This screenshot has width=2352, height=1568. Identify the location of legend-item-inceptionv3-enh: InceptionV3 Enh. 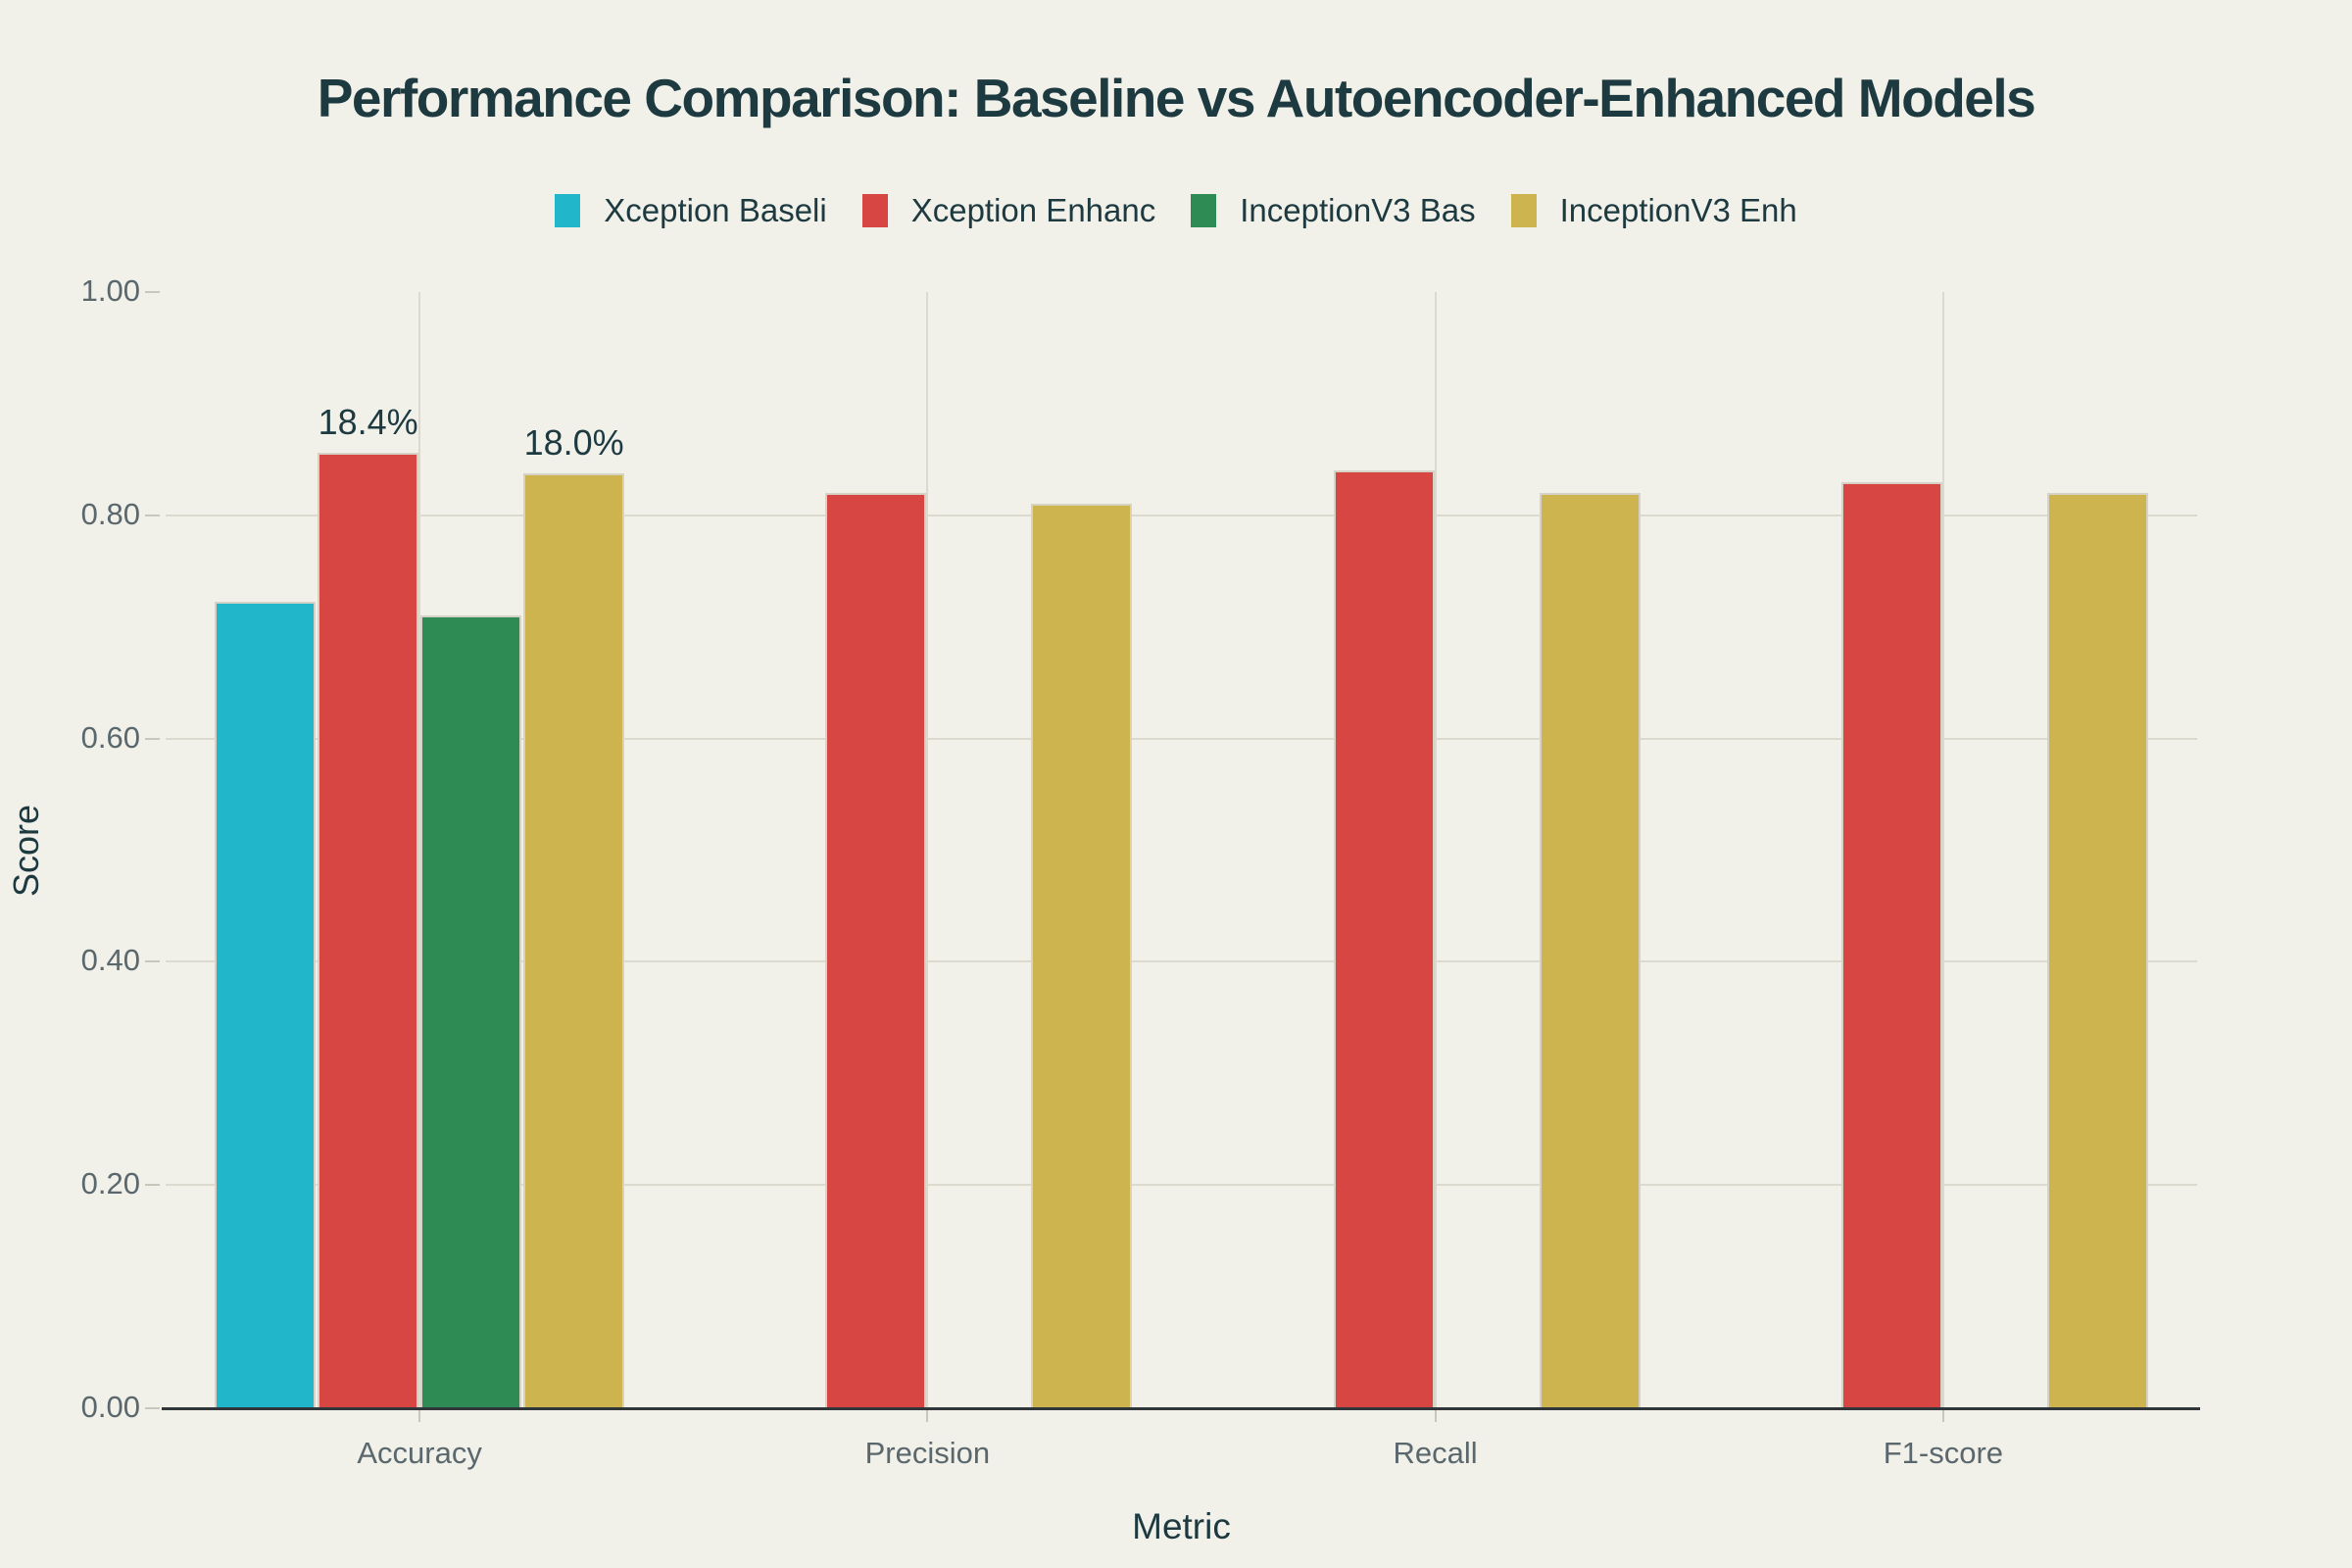
(1653, 210).